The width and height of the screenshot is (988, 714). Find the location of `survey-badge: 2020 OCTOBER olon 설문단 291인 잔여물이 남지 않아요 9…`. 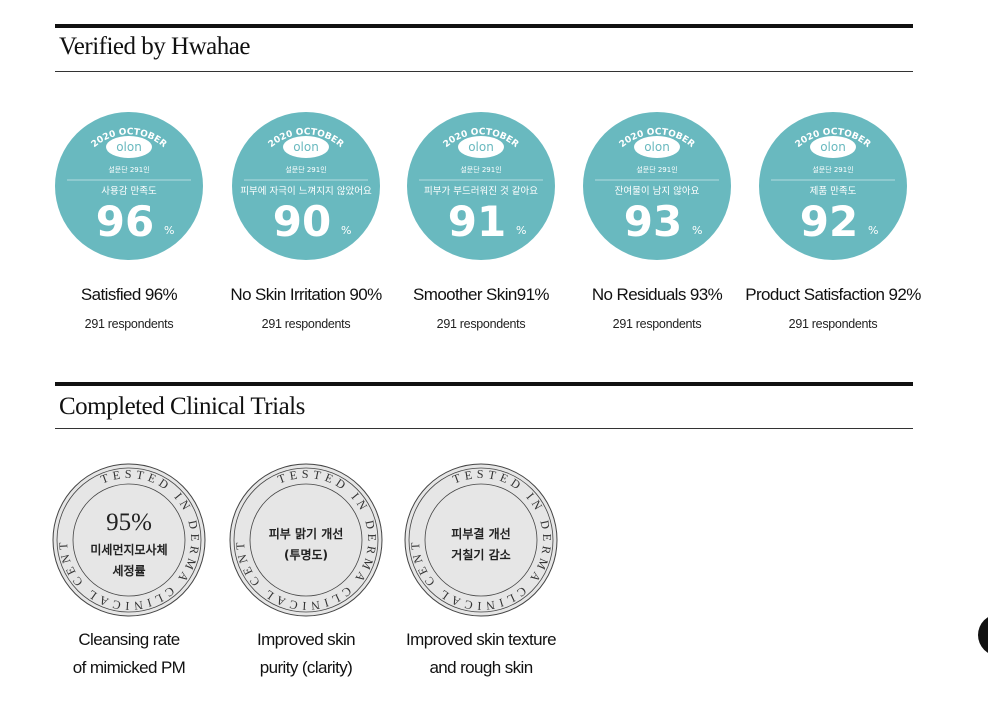

survey-badge: 2020 OCTOBER olon 설문단 291인 잔여물이 남지 않아요 9… is located at coordinates (657, 186).